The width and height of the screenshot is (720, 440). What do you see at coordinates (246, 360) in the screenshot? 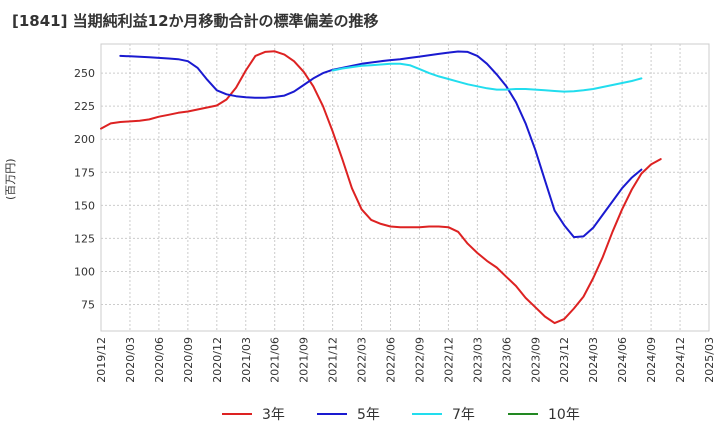
I see `x-tick-label: 2021/03` at bounding box center [246, 360].